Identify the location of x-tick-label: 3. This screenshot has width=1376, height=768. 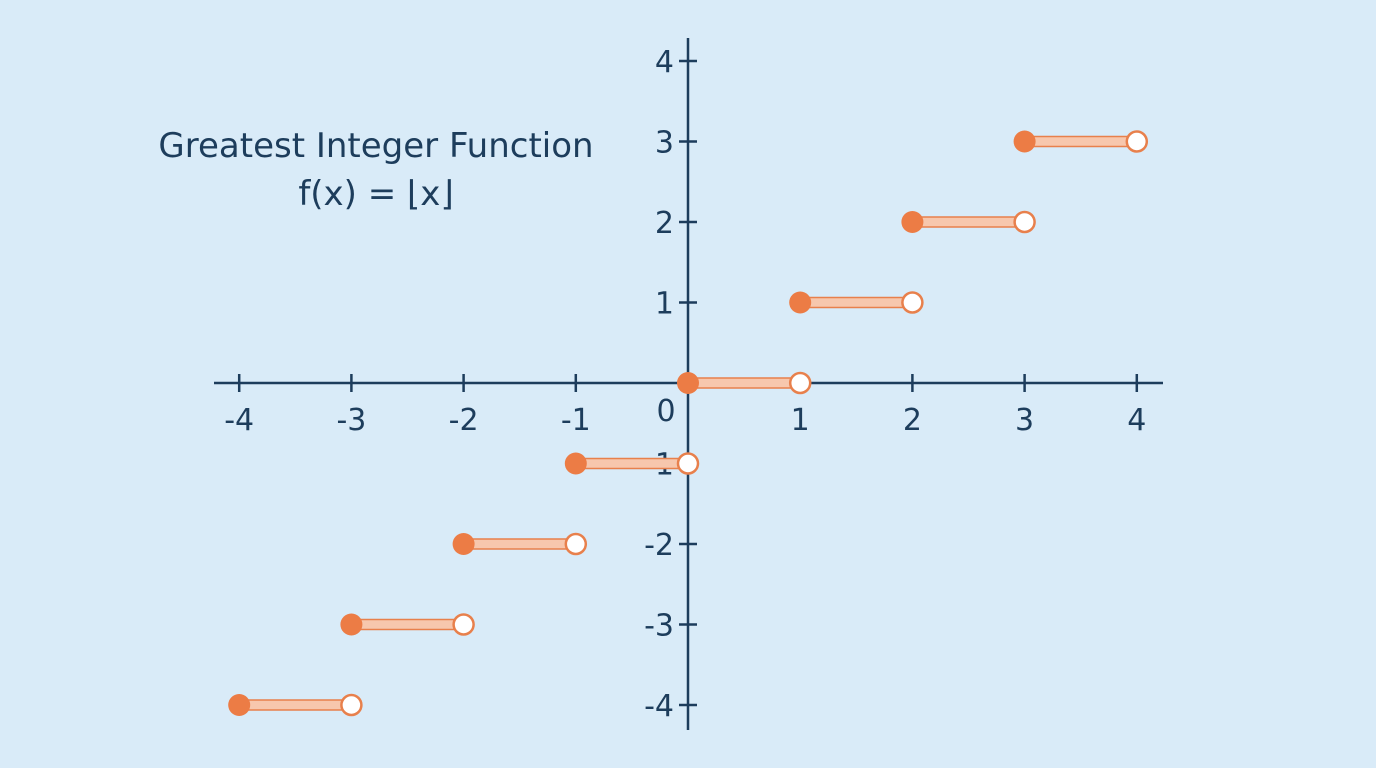
(1024, 420).